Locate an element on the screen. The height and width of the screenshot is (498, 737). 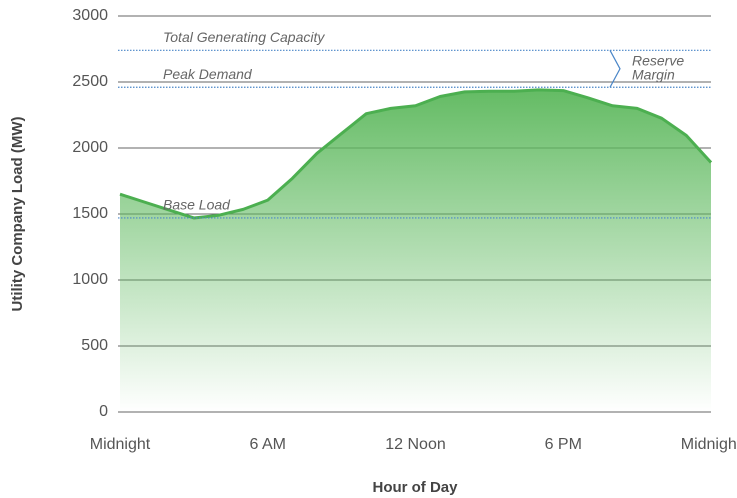
reference-label: Peak Demand is located at coordinates (208, 74).